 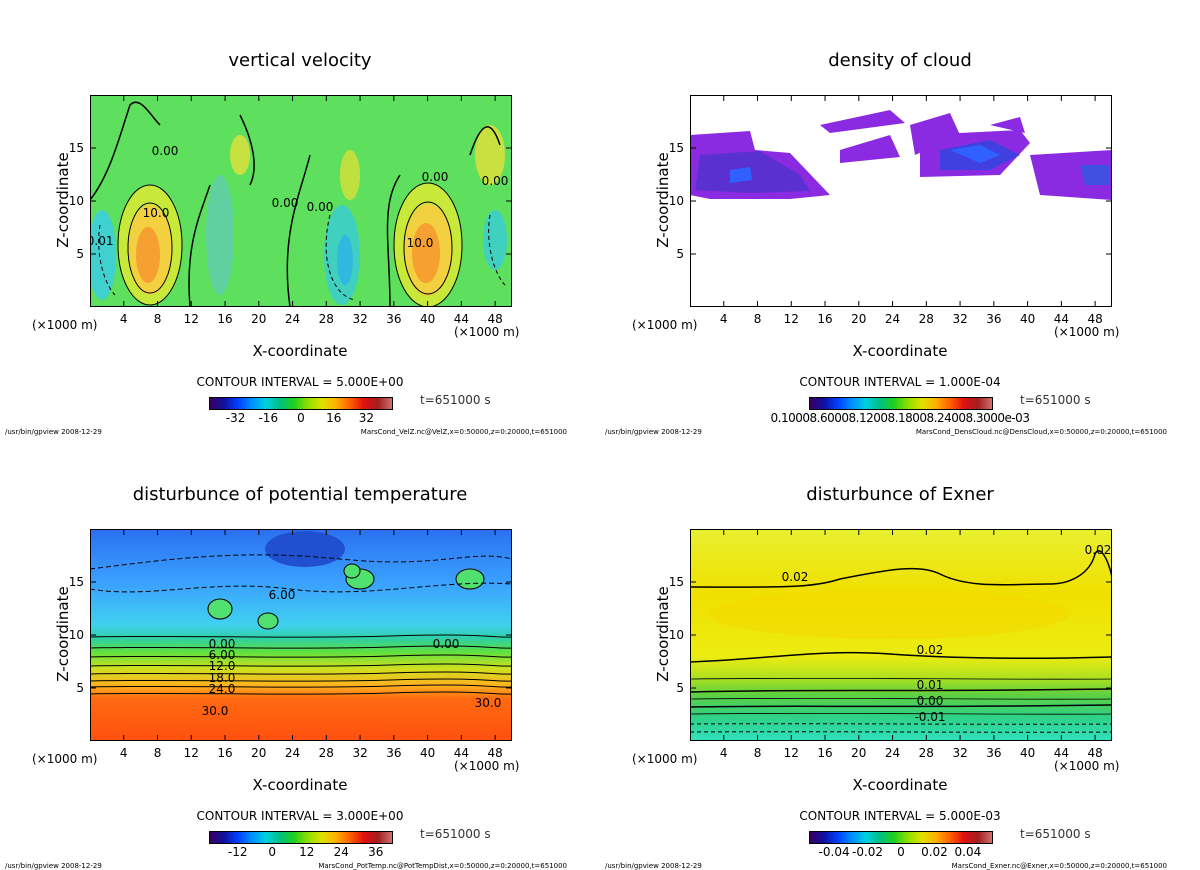 I want to click on contour-label: 0.01, so click(x=930, y=685).